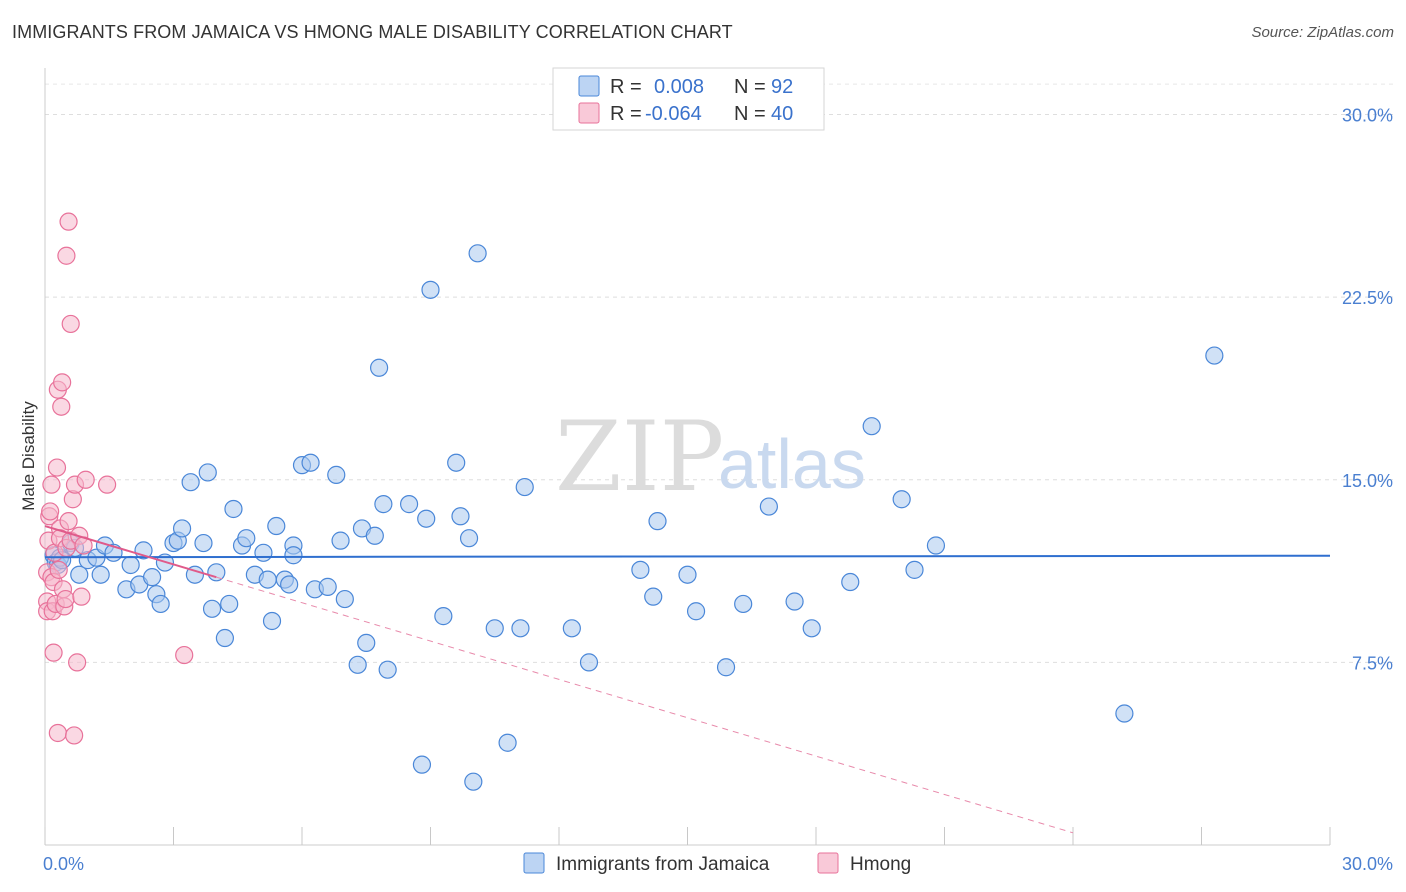  What do you see at coordinates (782, 87) in the screenshot?
I see `legend-n-value-jamaica: 92` at bounding box center [782, 87].